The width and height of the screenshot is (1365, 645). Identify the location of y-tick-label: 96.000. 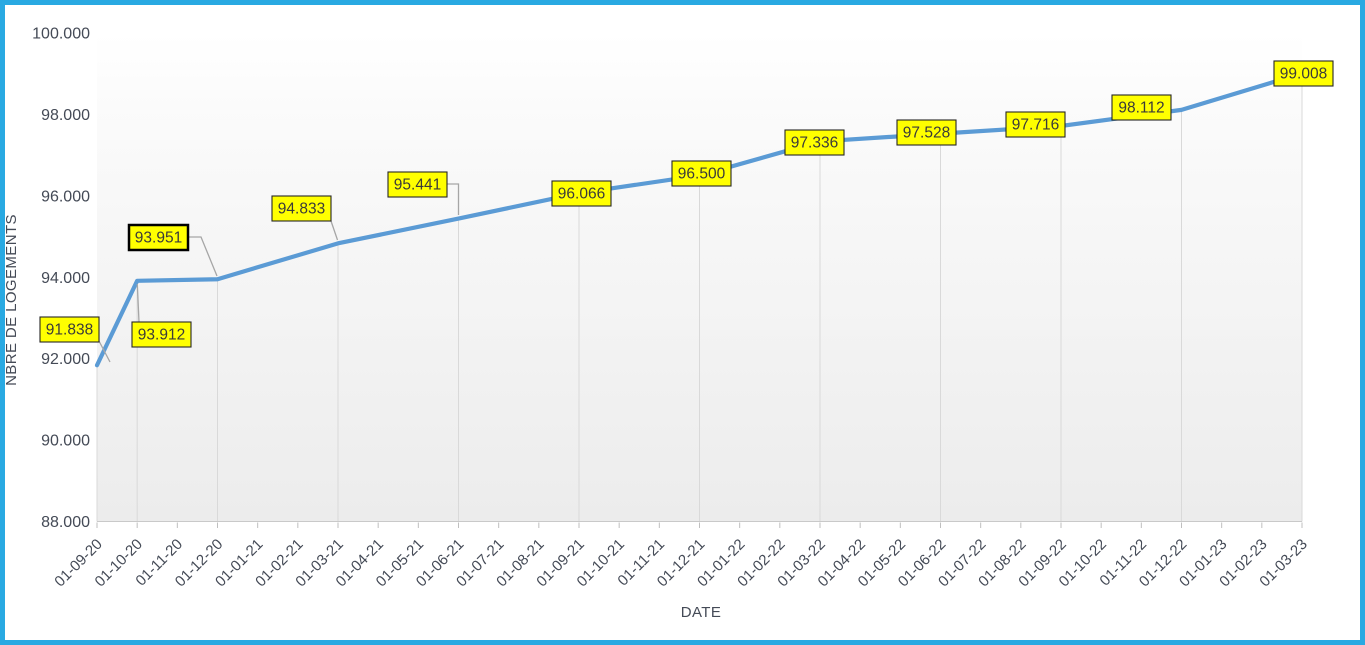
(65, 196).